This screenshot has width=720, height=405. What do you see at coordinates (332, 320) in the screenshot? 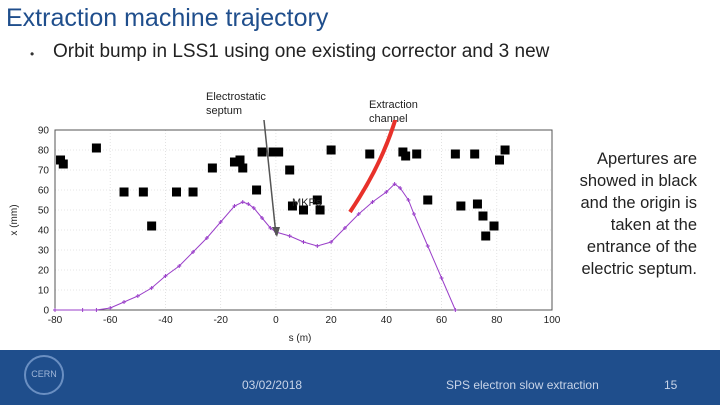
I see `x-tick-label: 20` at bounding box center [332, 320].